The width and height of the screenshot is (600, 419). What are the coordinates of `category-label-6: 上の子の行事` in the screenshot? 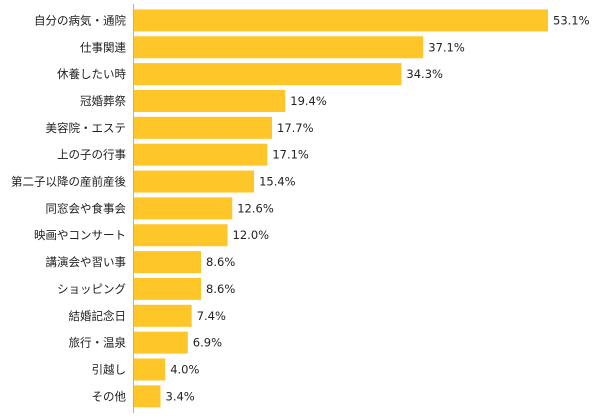 It's located at (91, 155).